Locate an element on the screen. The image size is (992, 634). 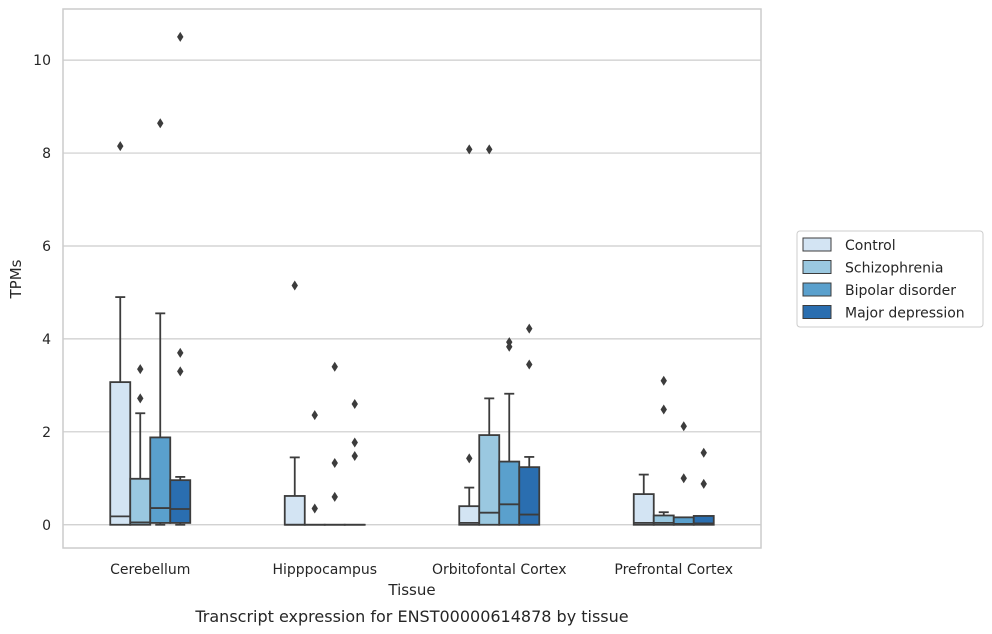
y-tick-label: 2 is located at coordinates (46, 433).